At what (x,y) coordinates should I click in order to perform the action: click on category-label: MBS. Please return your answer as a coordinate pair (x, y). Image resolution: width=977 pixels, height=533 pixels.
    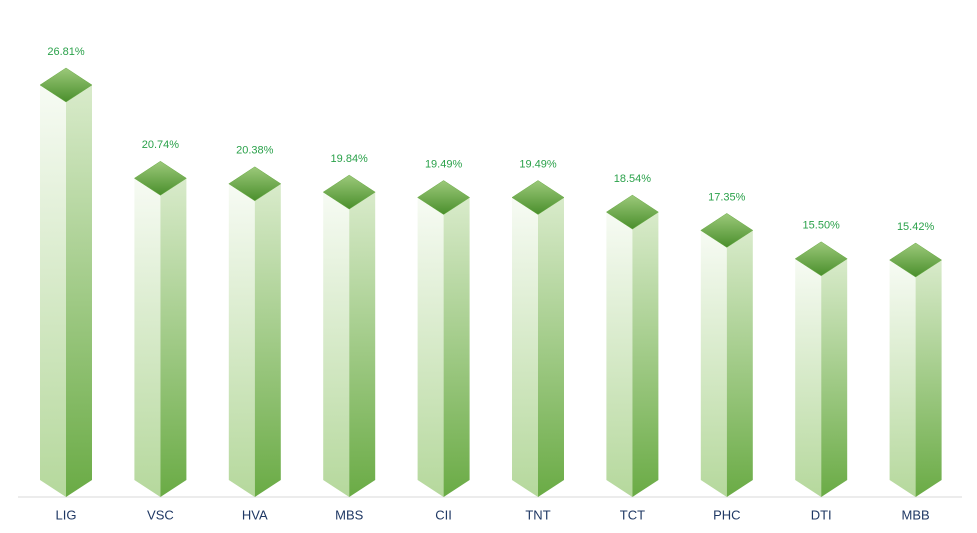
    Looking at the image, I should click on (349, 514).